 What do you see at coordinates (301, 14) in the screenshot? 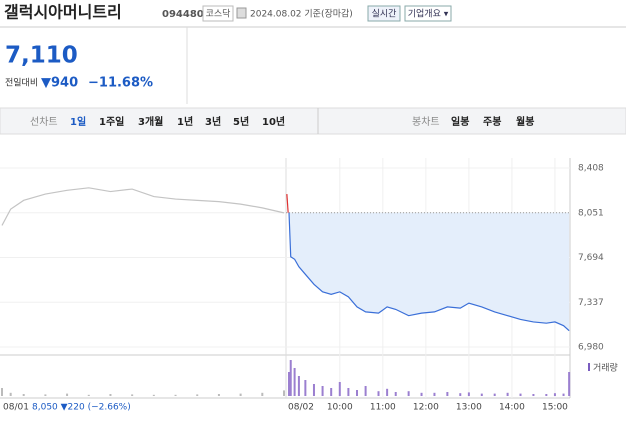
I see `date: 2024.08.02 기준(장마감)` at bounding box center [301, 14].